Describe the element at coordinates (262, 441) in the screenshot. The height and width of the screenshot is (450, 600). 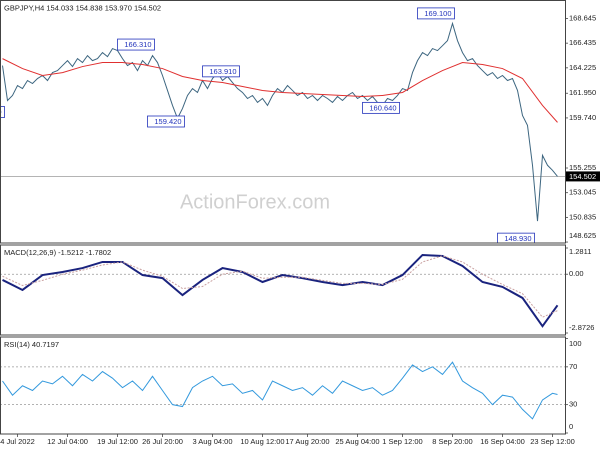
I see `x-tick-label: 10 Aug 12:00` at that location.